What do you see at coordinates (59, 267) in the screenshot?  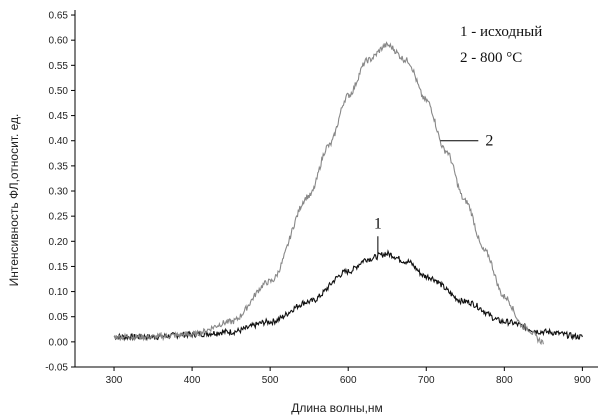 I see `y-tick-label: 0.15` at bounding box center [59, 267].